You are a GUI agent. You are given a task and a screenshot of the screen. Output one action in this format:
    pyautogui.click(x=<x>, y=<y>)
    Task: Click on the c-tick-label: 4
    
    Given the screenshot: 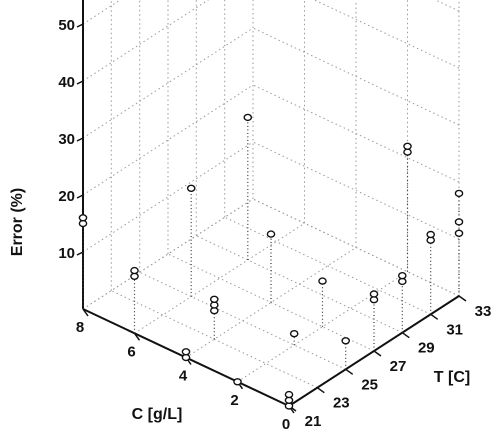 What is the action you would take?
    pyautogui.click(x=183, y=376)
    